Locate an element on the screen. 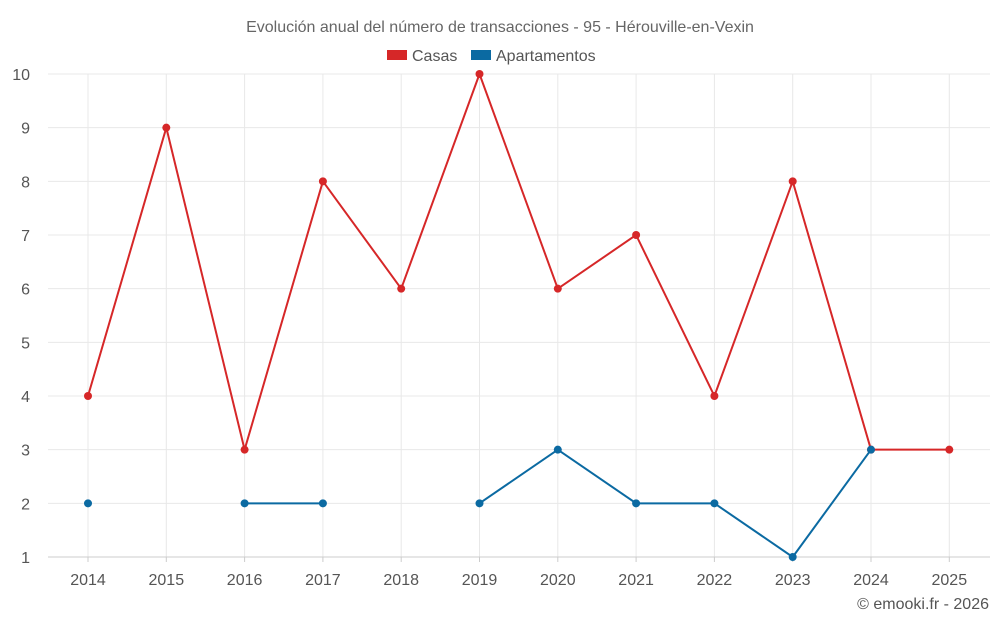 The height and width of the screenshot is (625, 1000). legend-swatch-apartamentos is located at coordinates (481, 55).